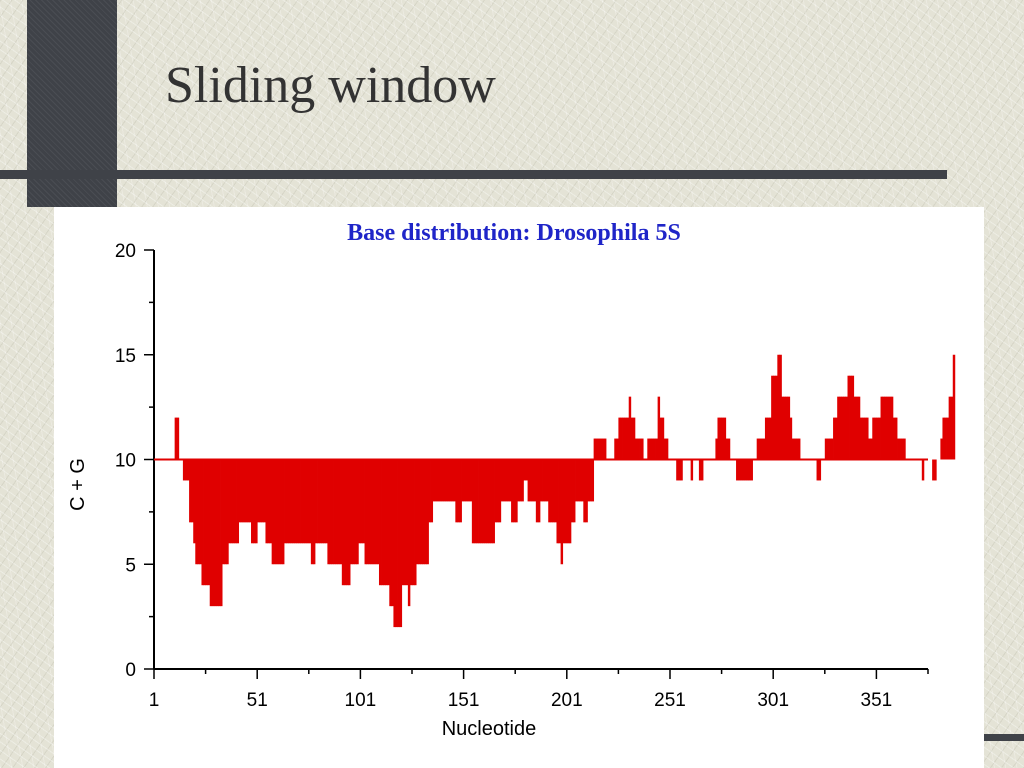 Image resolution: width=1024 pixels, height=768 pixels. I want to click on y-axis-label: C + G, so click(78, 484).